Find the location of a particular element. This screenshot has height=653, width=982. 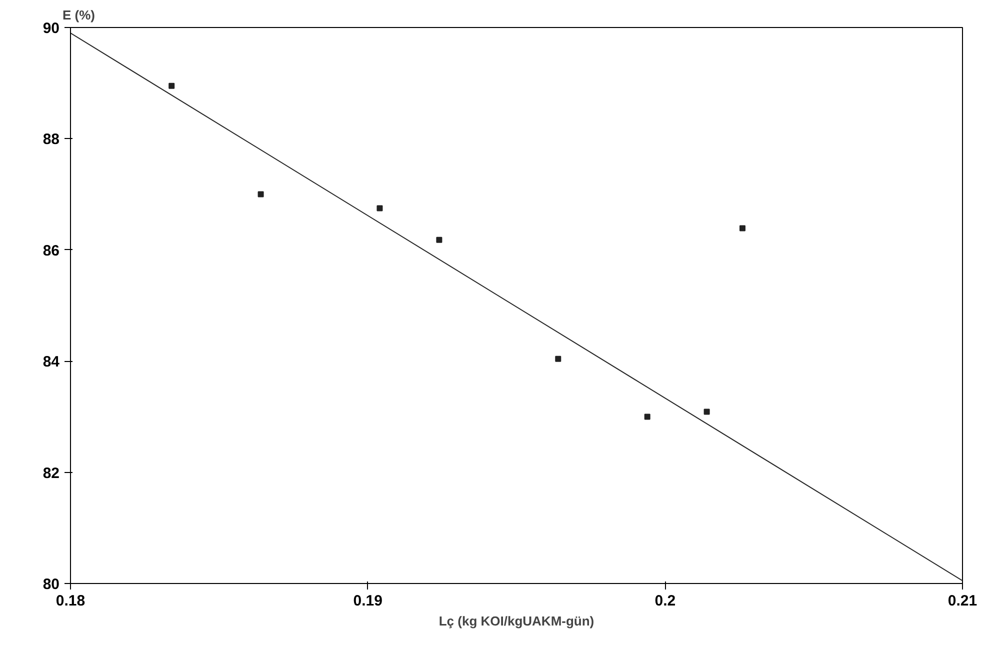

y-tick-label: 84 is located at coordinates (51, 362).